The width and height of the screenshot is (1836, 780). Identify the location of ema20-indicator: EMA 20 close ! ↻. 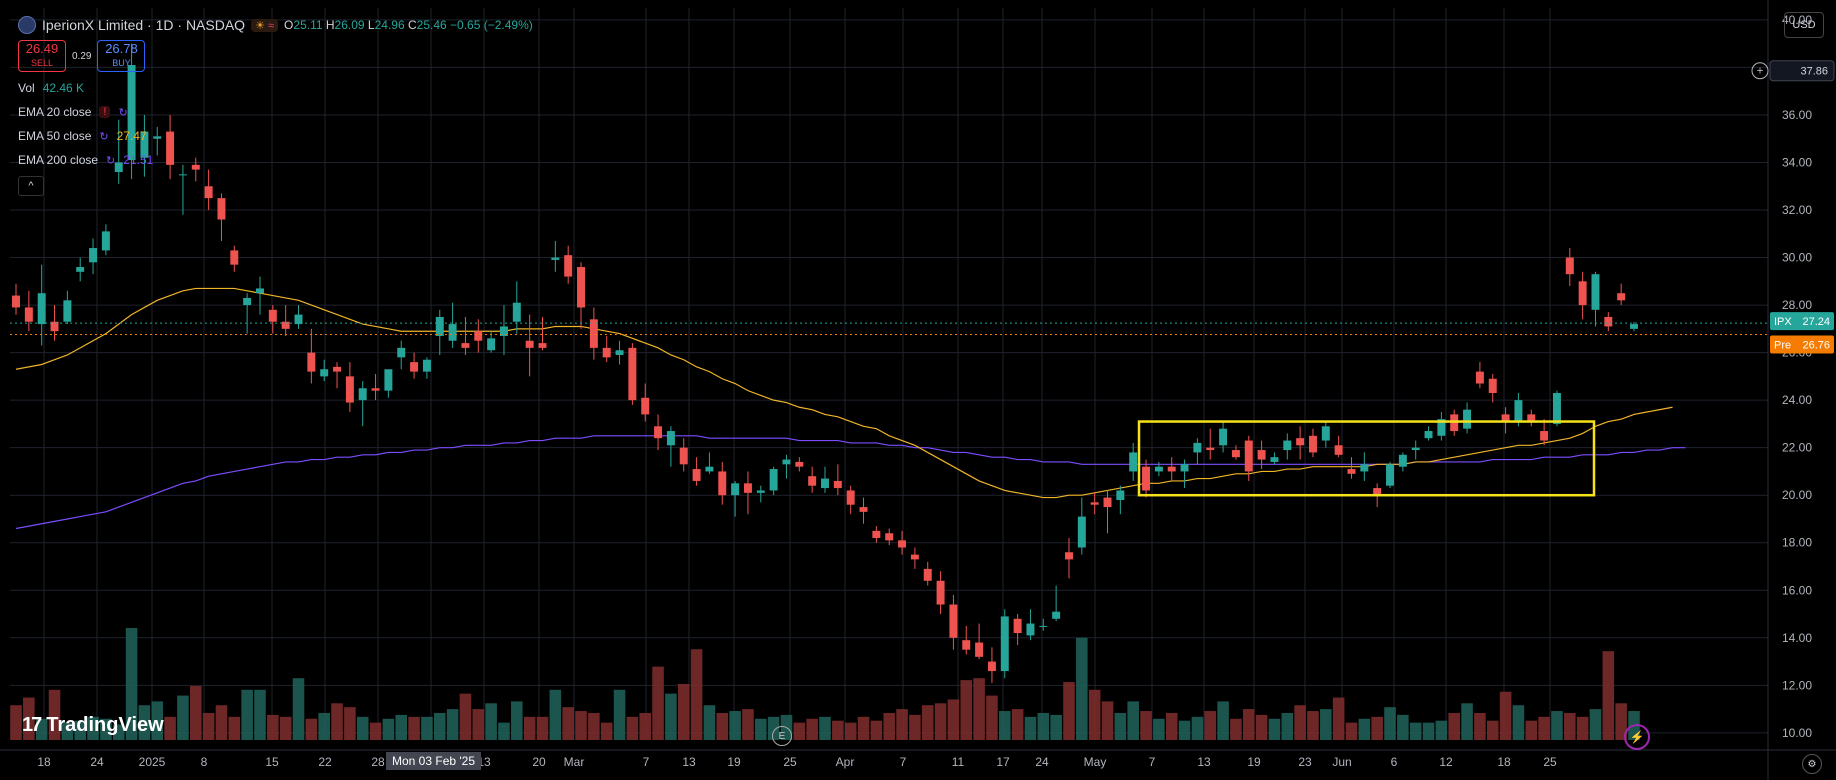
(73, 112).